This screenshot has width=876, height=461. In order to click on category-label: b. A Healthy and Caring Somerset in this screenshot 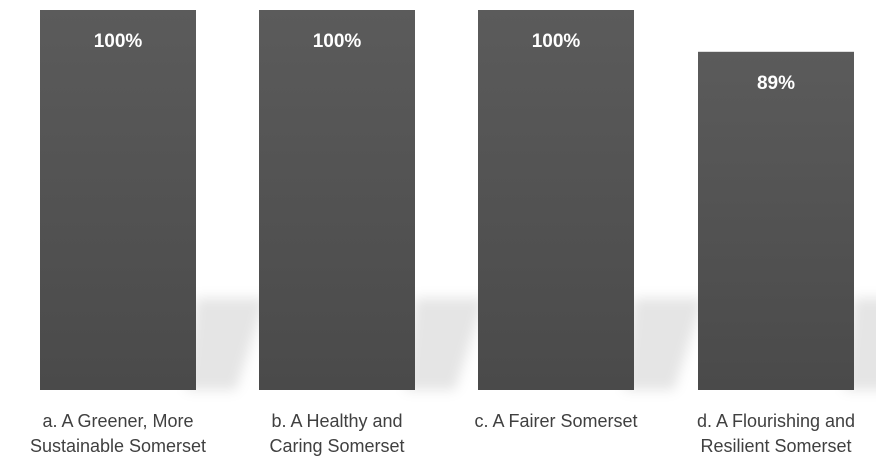, I will do `click(336, 433)`.